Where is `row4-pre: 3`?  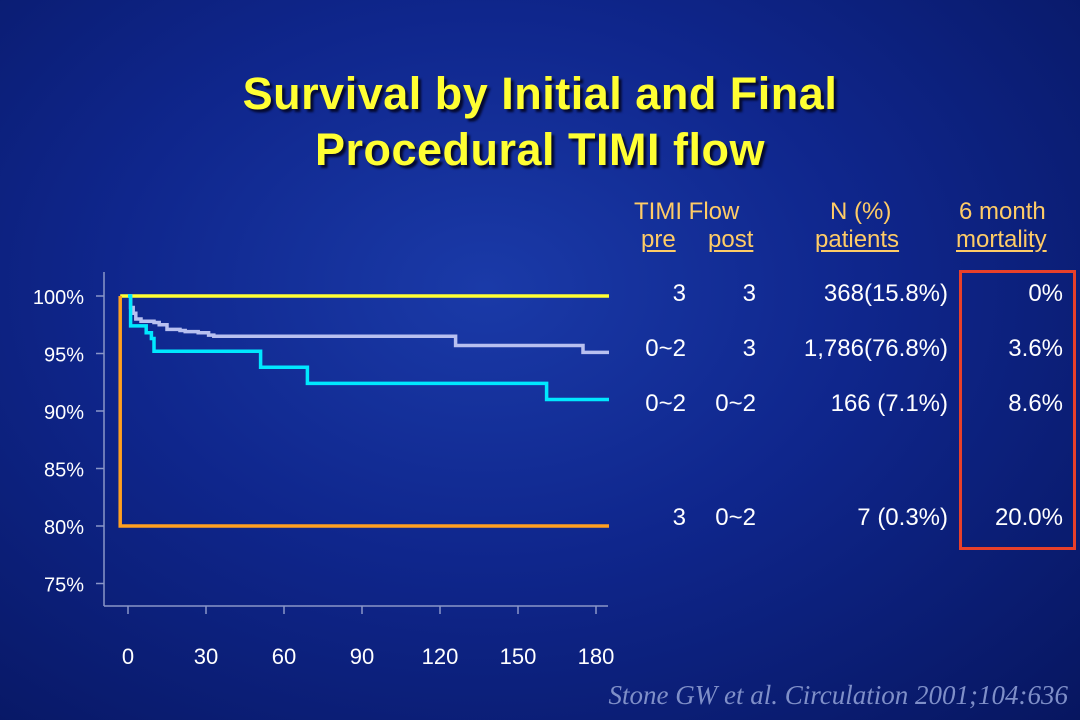
row4-pre: 3 is located at coordinates (679, 517).